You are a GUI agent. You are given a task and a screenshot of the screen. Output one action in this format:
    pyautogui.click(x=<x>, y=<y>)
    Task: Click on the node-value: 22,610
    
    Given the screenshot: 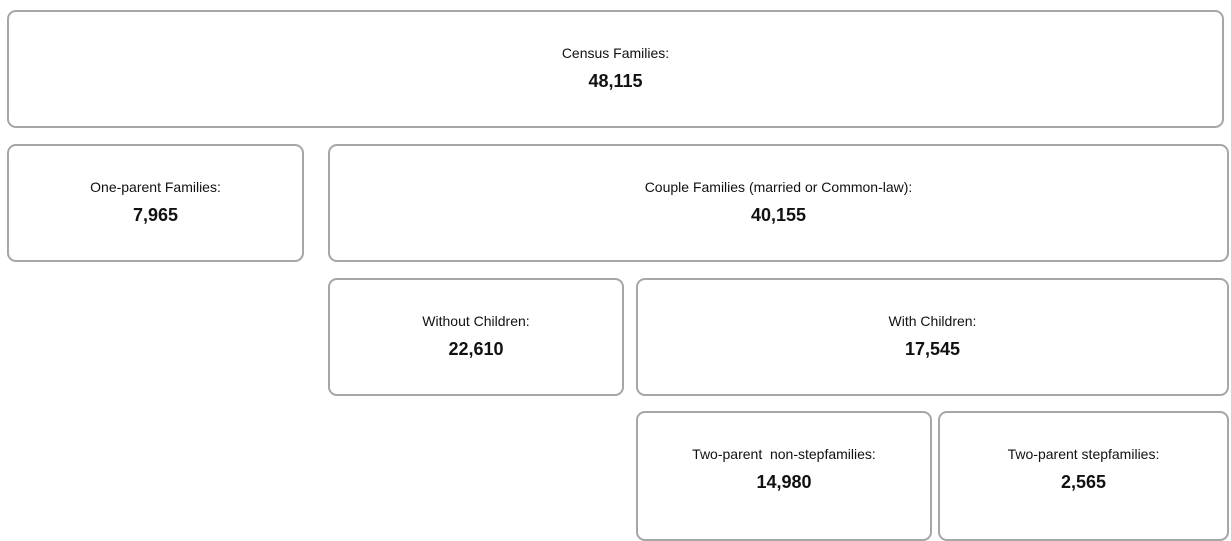 What is the action you would take?
    pyautogui.click(x=476, y=349)
    